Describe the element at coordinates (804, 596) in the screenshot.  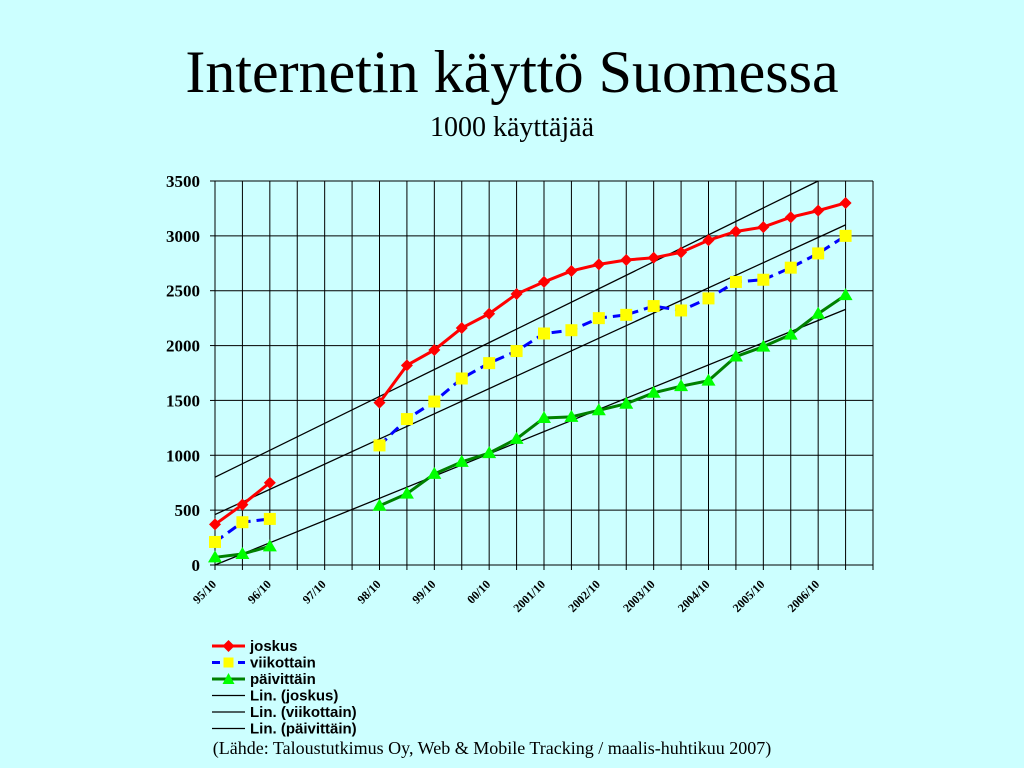
I see `x-tick-label: 2006/10` at that location.